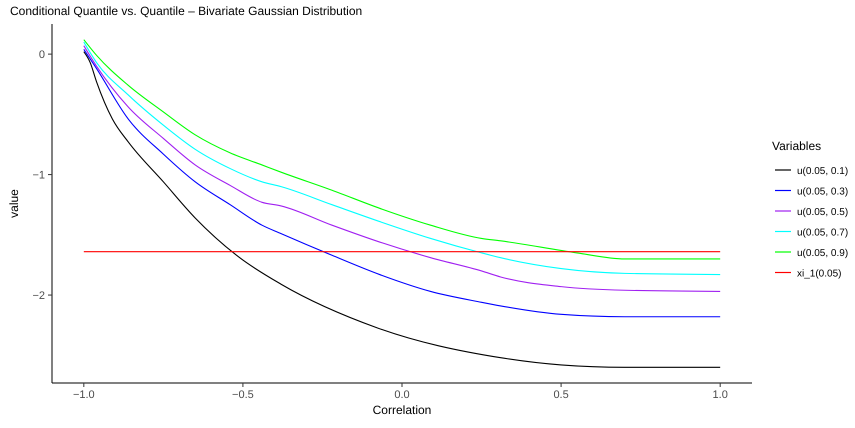 Image resolution: width=855 pixels, height=428 pixels. What do you see at coordinates (38, 296) in the screenshot?
I see `y-tick-label: −2` at bounding box center [38, 296].